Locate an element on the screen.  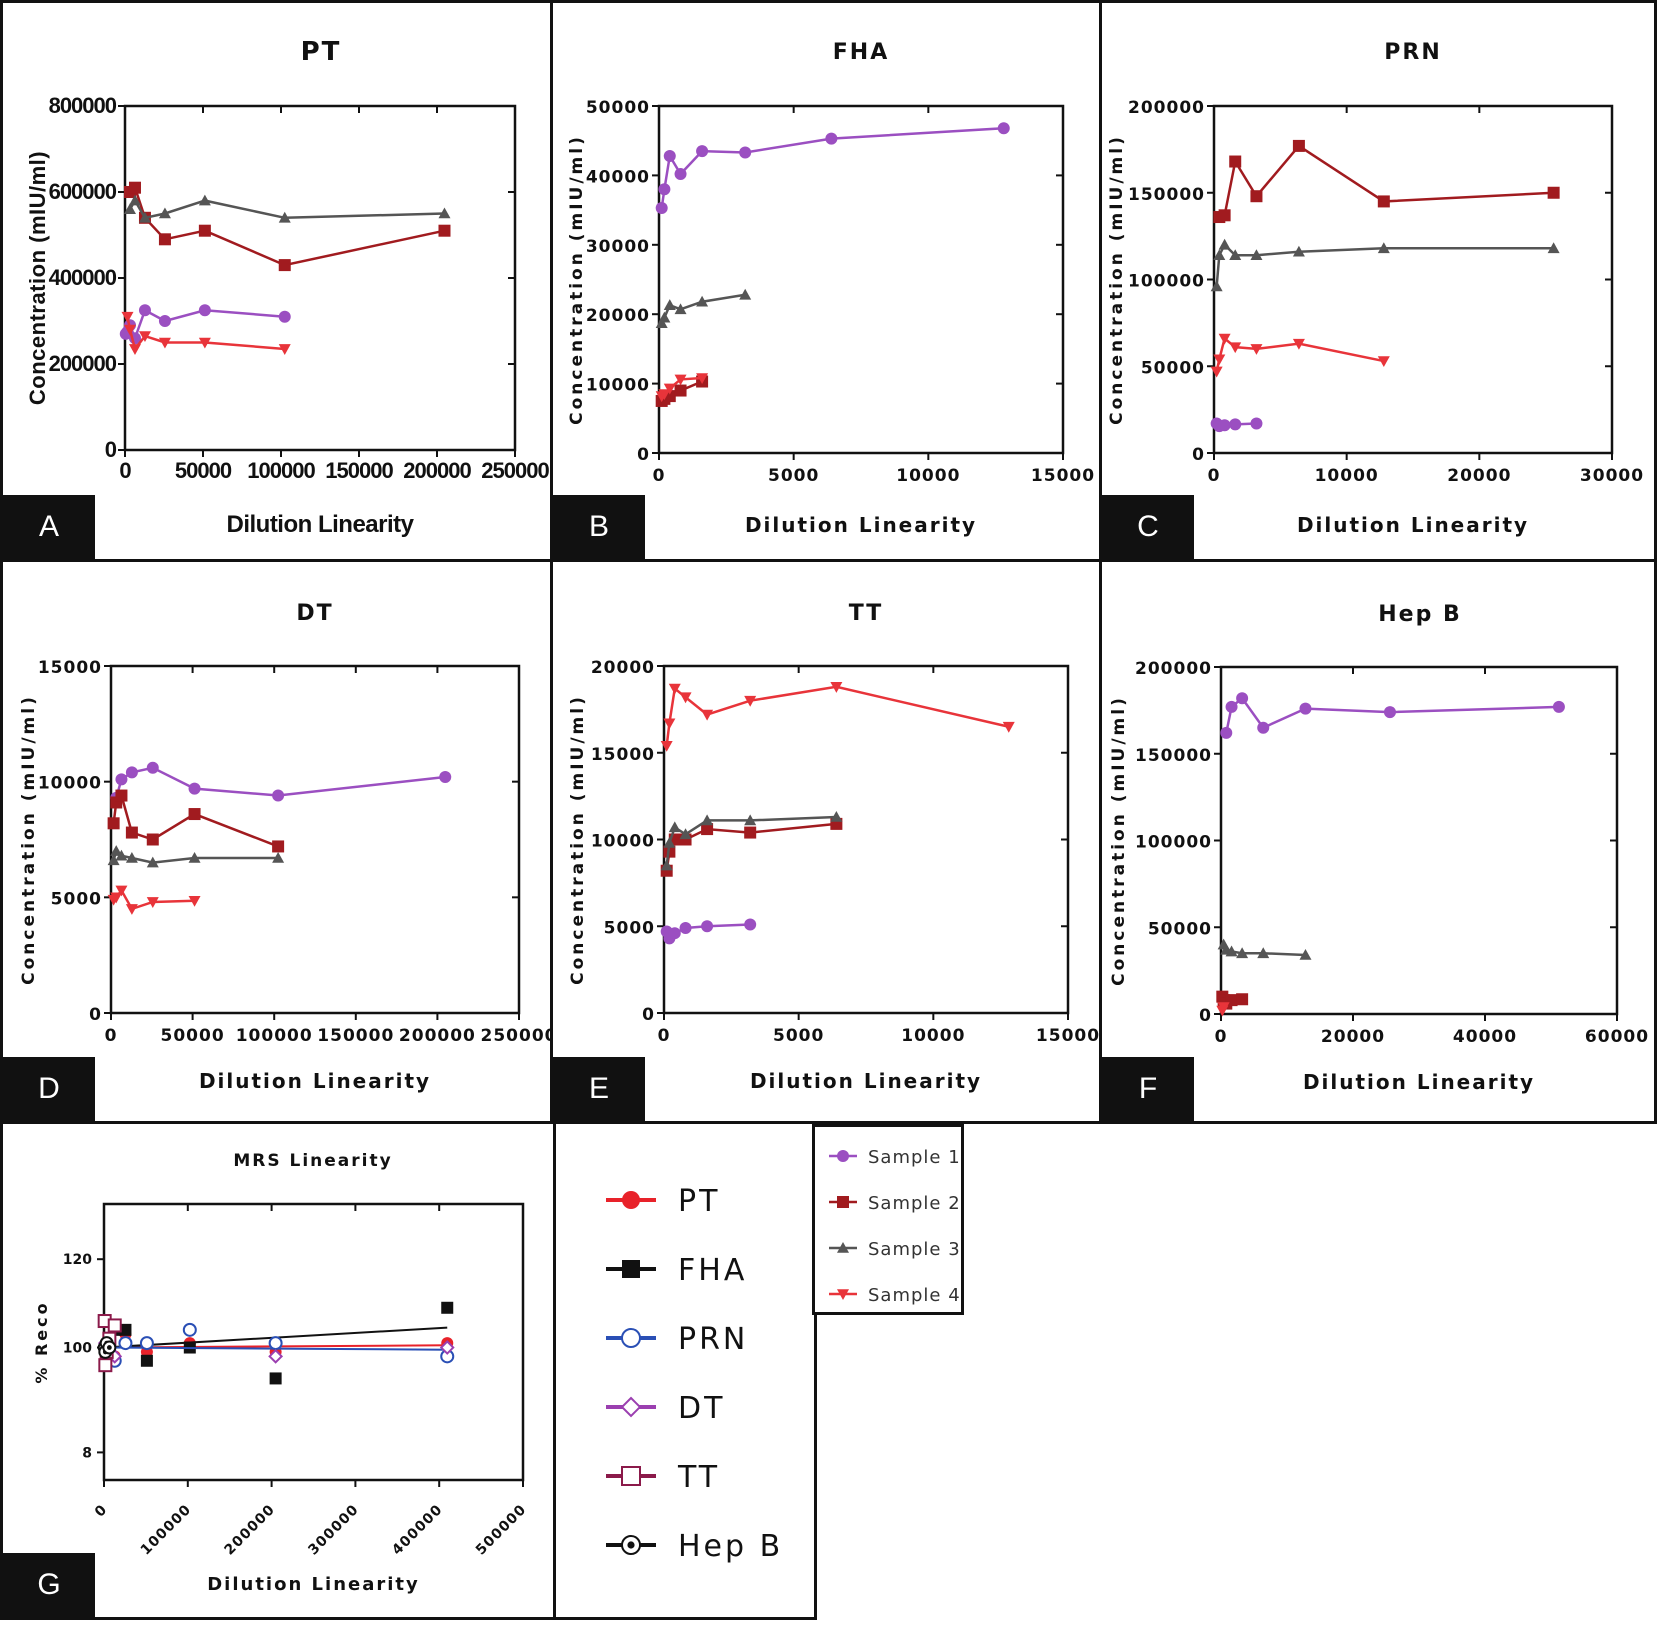
chart-a-series-sample-2-line is located at coordinates (287, 226).